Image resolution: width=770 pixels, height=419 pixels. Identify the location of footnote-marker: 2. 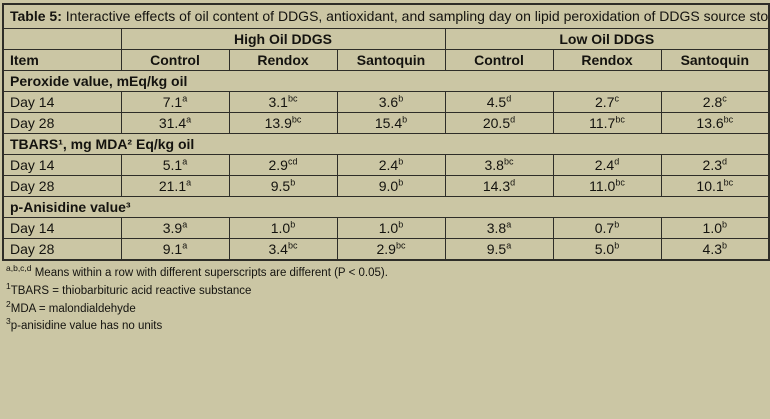
(8, 303).